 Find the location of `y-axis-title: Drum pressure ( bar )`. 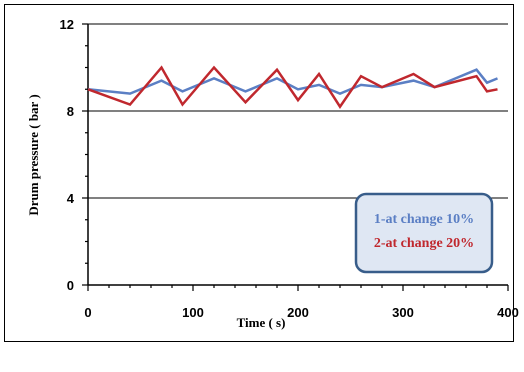

y-axis-title: Drum pressure ( bar ) is located at coordinates (33, 154).